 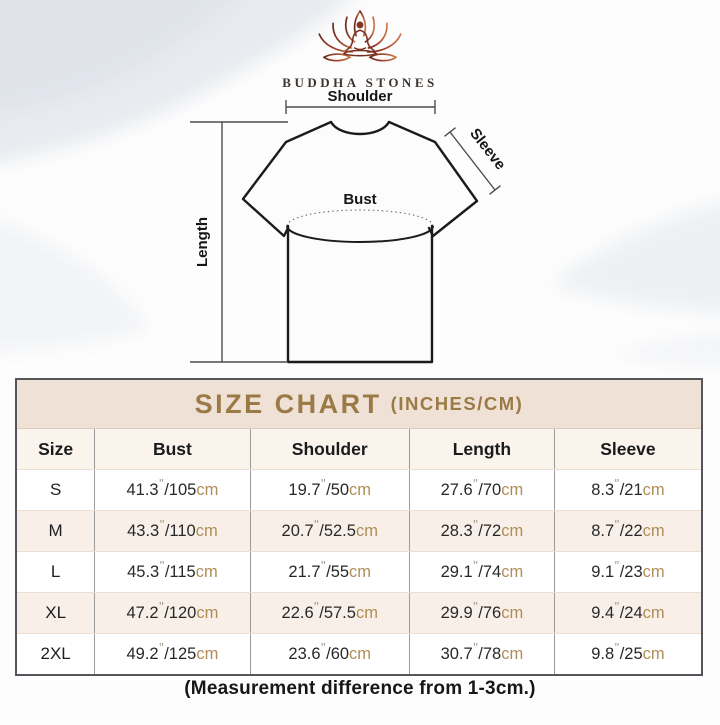 I want to click on inches-value: 23.6, so click(x=304, y=653).